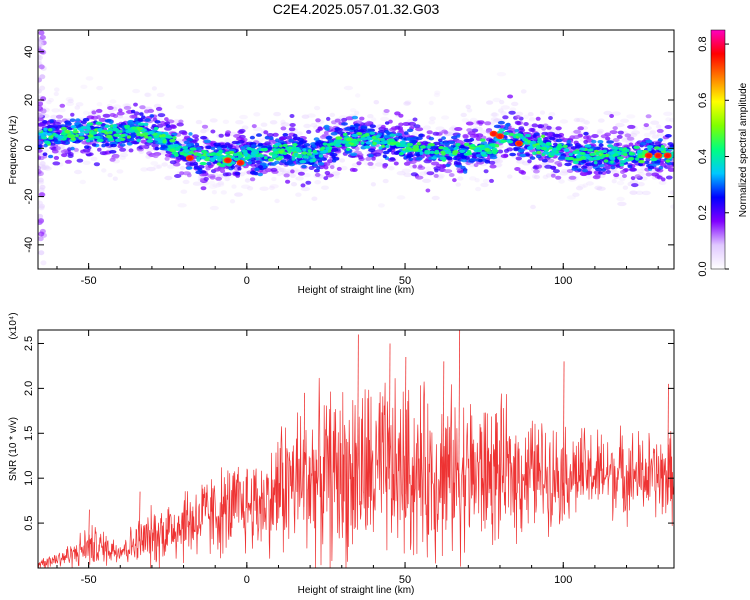 The image size is (750, 600). Describe the element at coordinates (703, 268) in the screenshot. I see `colorbar-tick-label: 0.0` at that location.